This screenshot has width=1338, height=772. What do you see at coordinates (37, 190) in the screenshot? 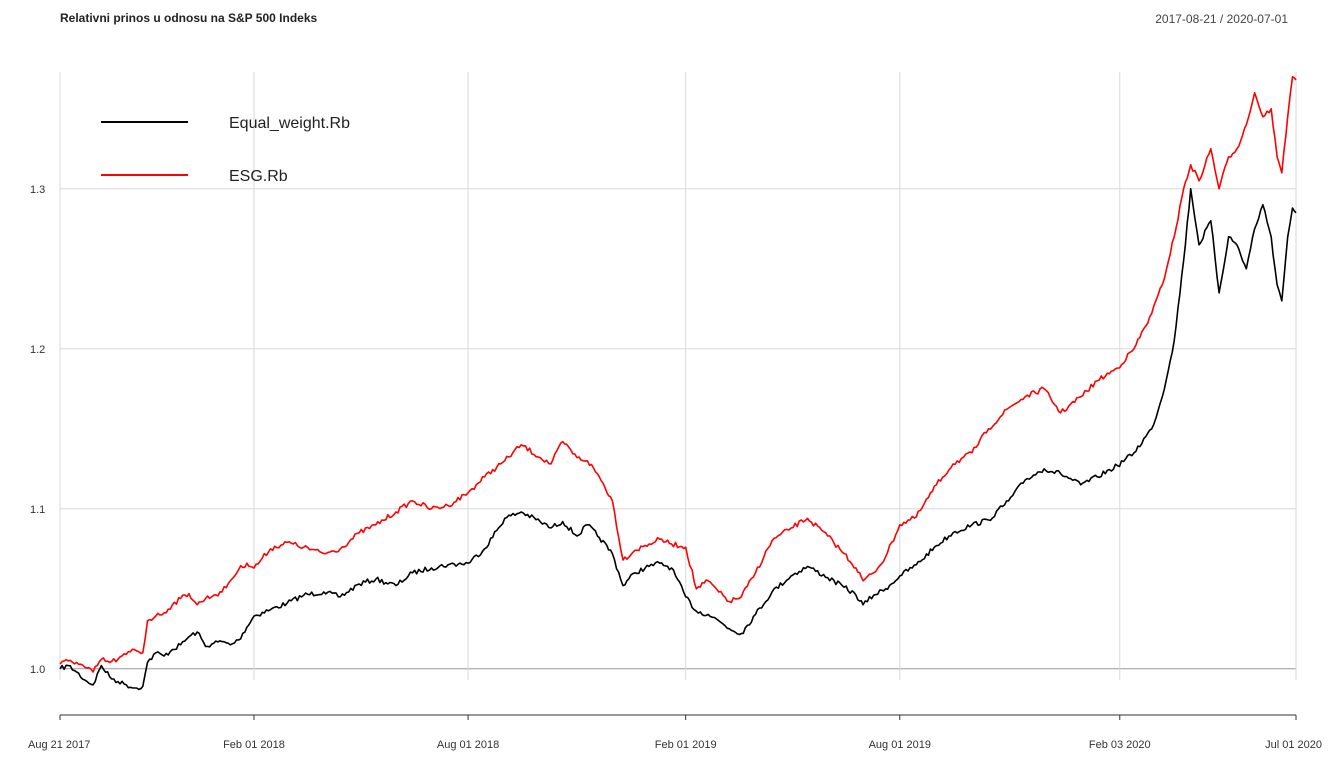
I see `y-tick-label: 1.3` at bounding box center [37, 190].